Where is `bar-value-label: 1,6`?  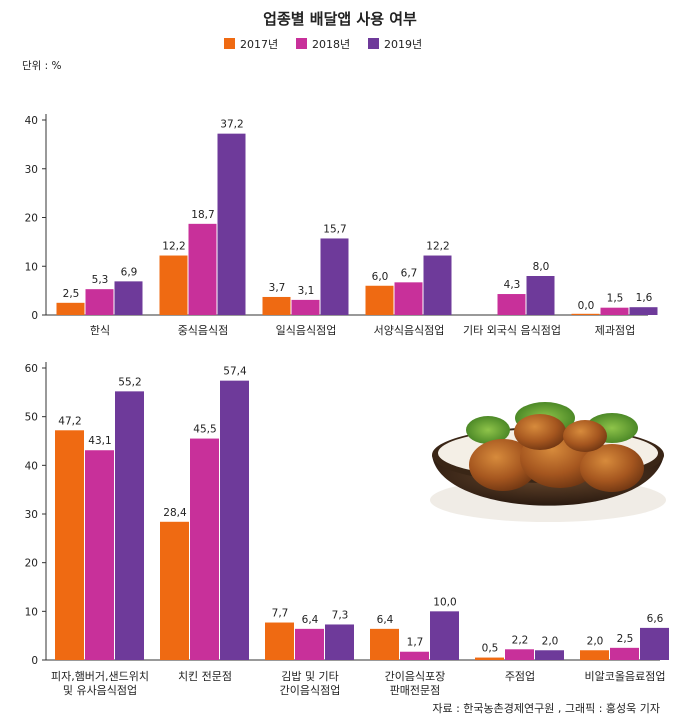
bar-value-label: 1,6 is located at coordinates (644, 298).